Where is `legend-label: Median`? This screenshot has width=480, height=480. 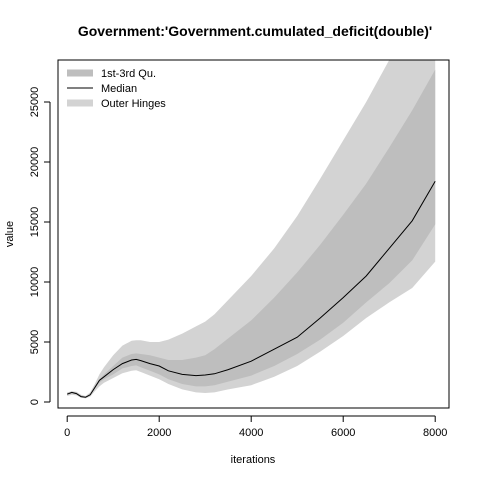
legend-label: Median is located at coordinates (119, 89).